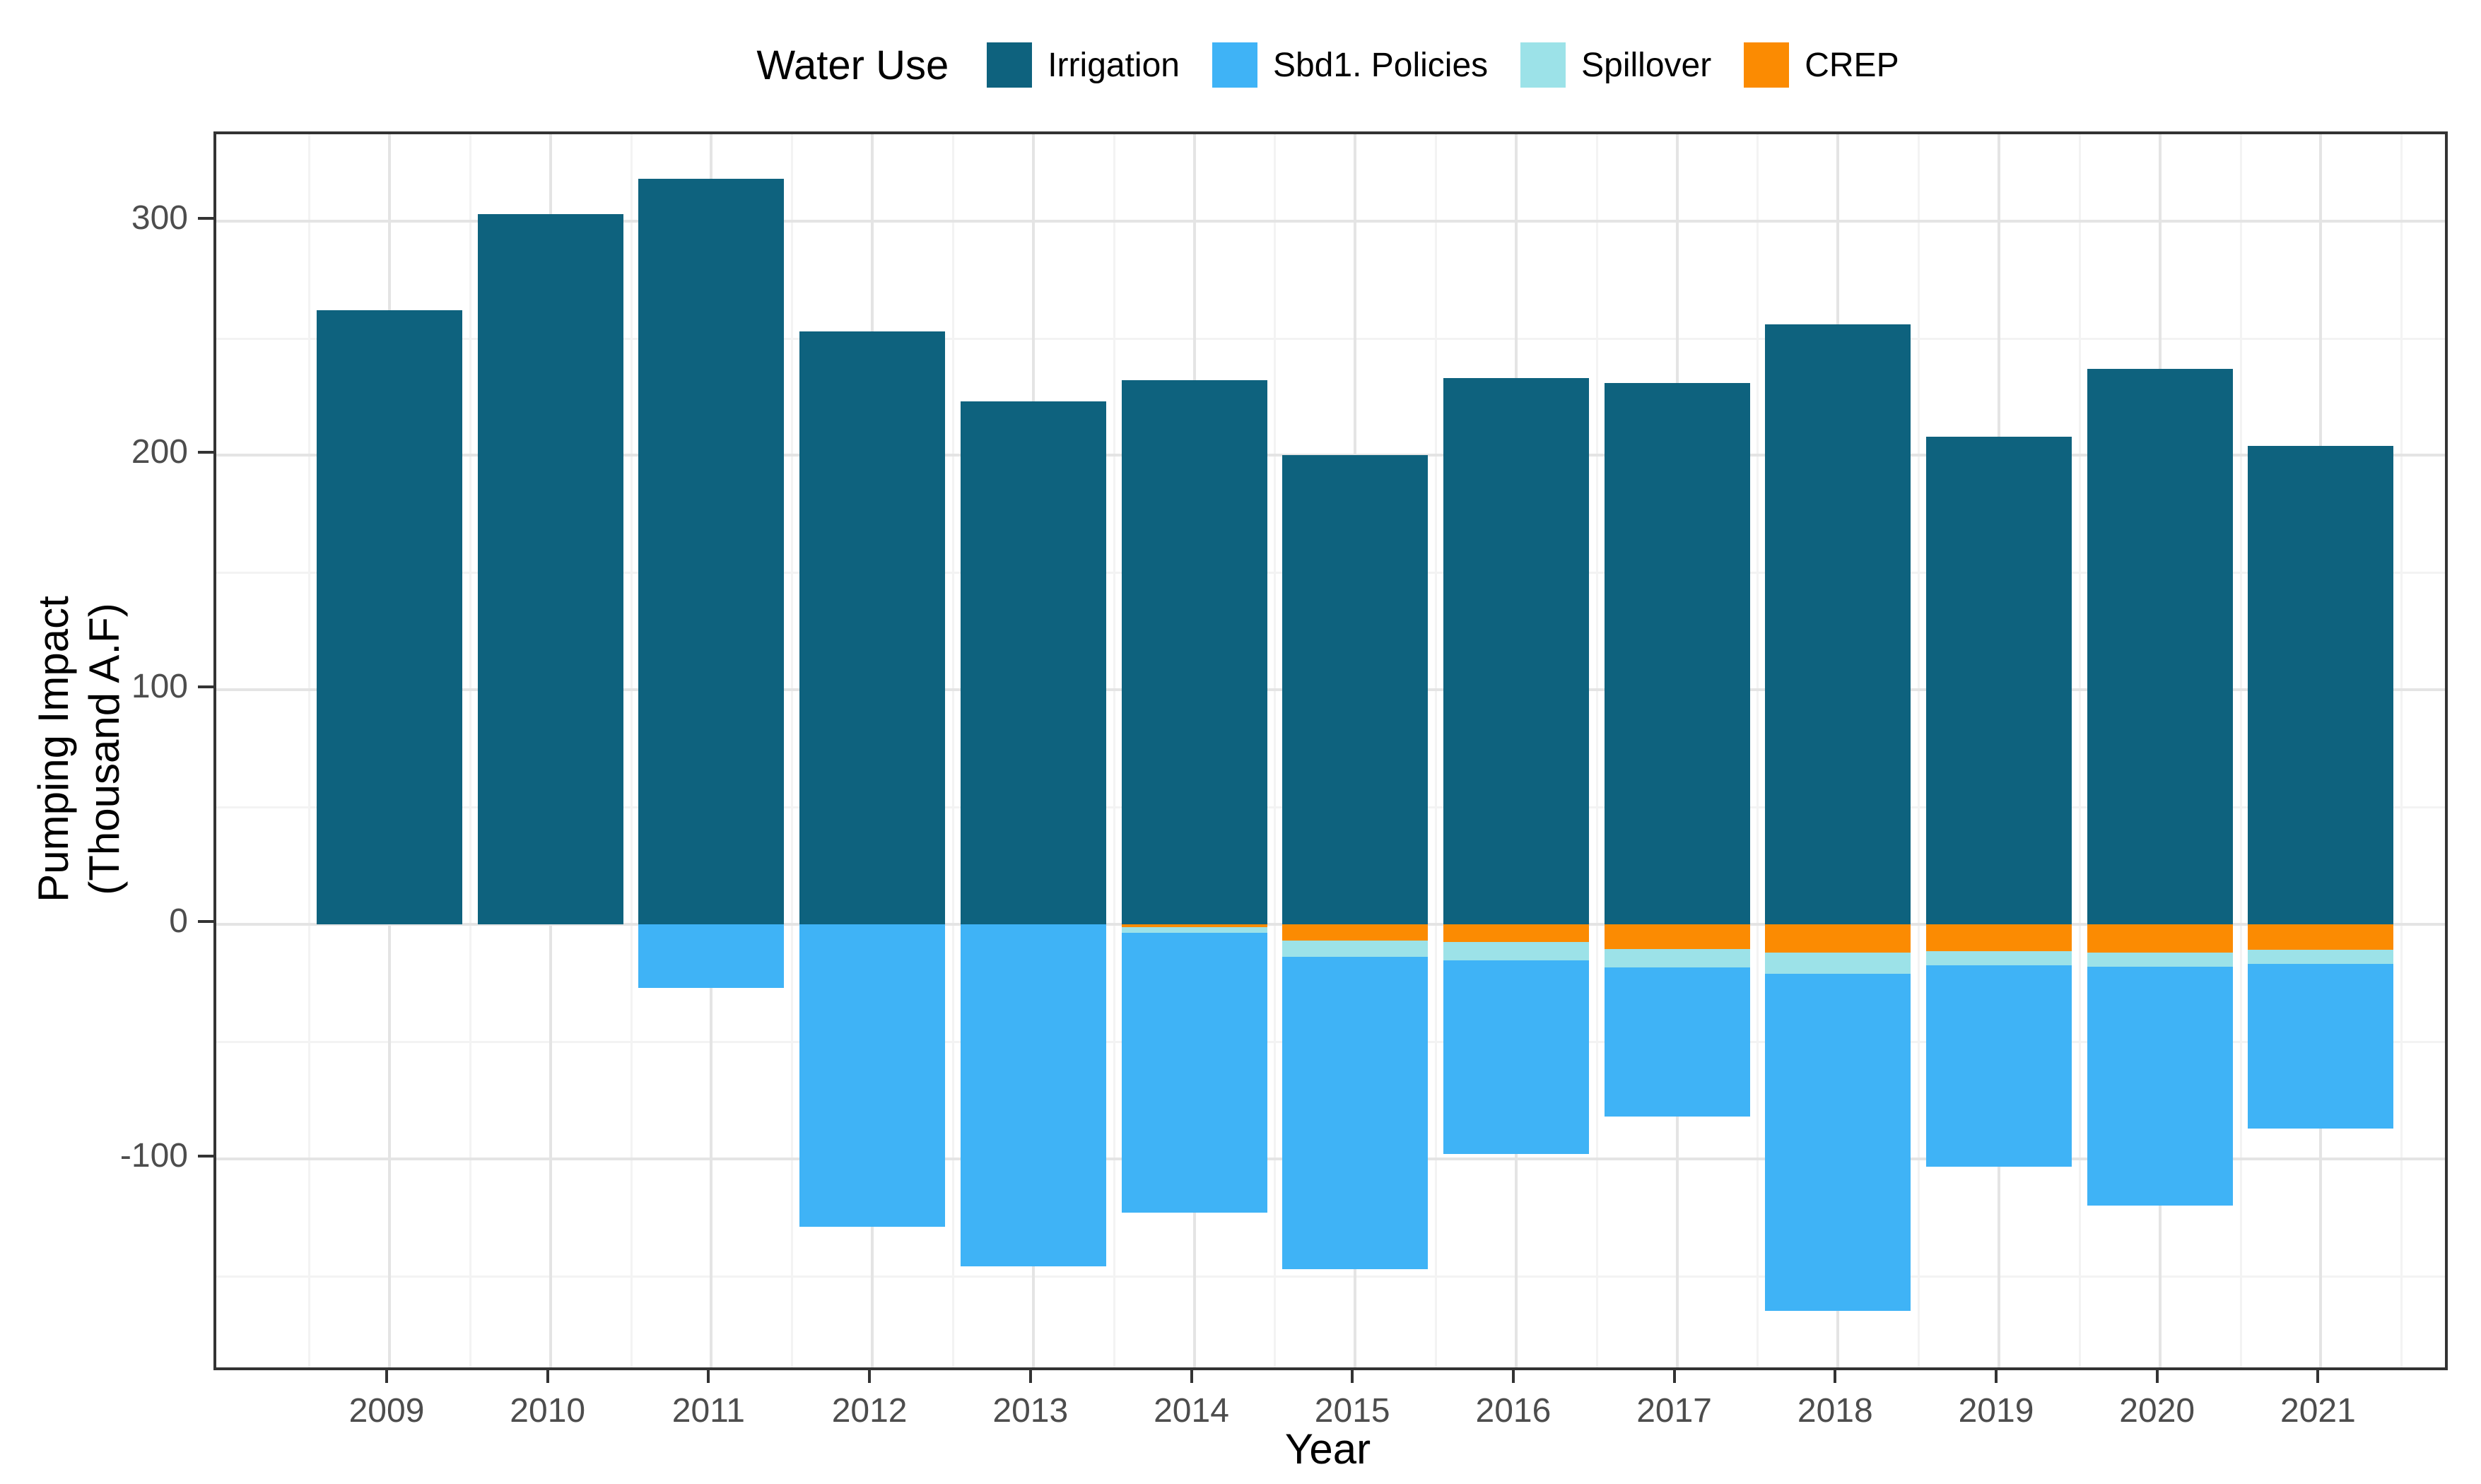 The width and height of the screenshot is (2481, 1484). I want to click on bar-segment-2021-irrigation, so click(2321, 685).